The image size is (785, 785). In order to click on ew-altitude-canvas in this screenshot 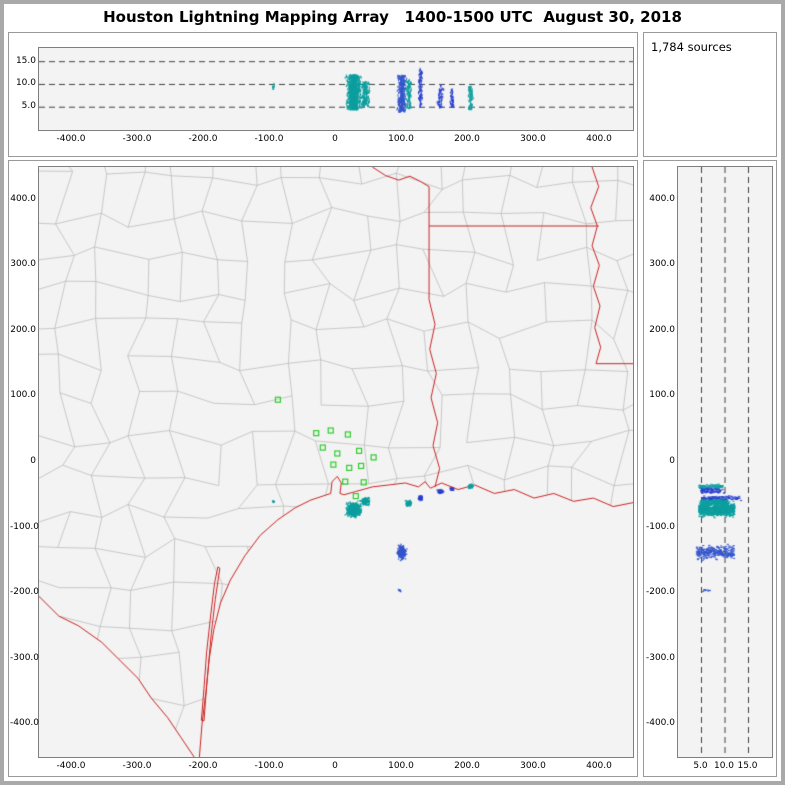, I will do `click(336, 89)`.